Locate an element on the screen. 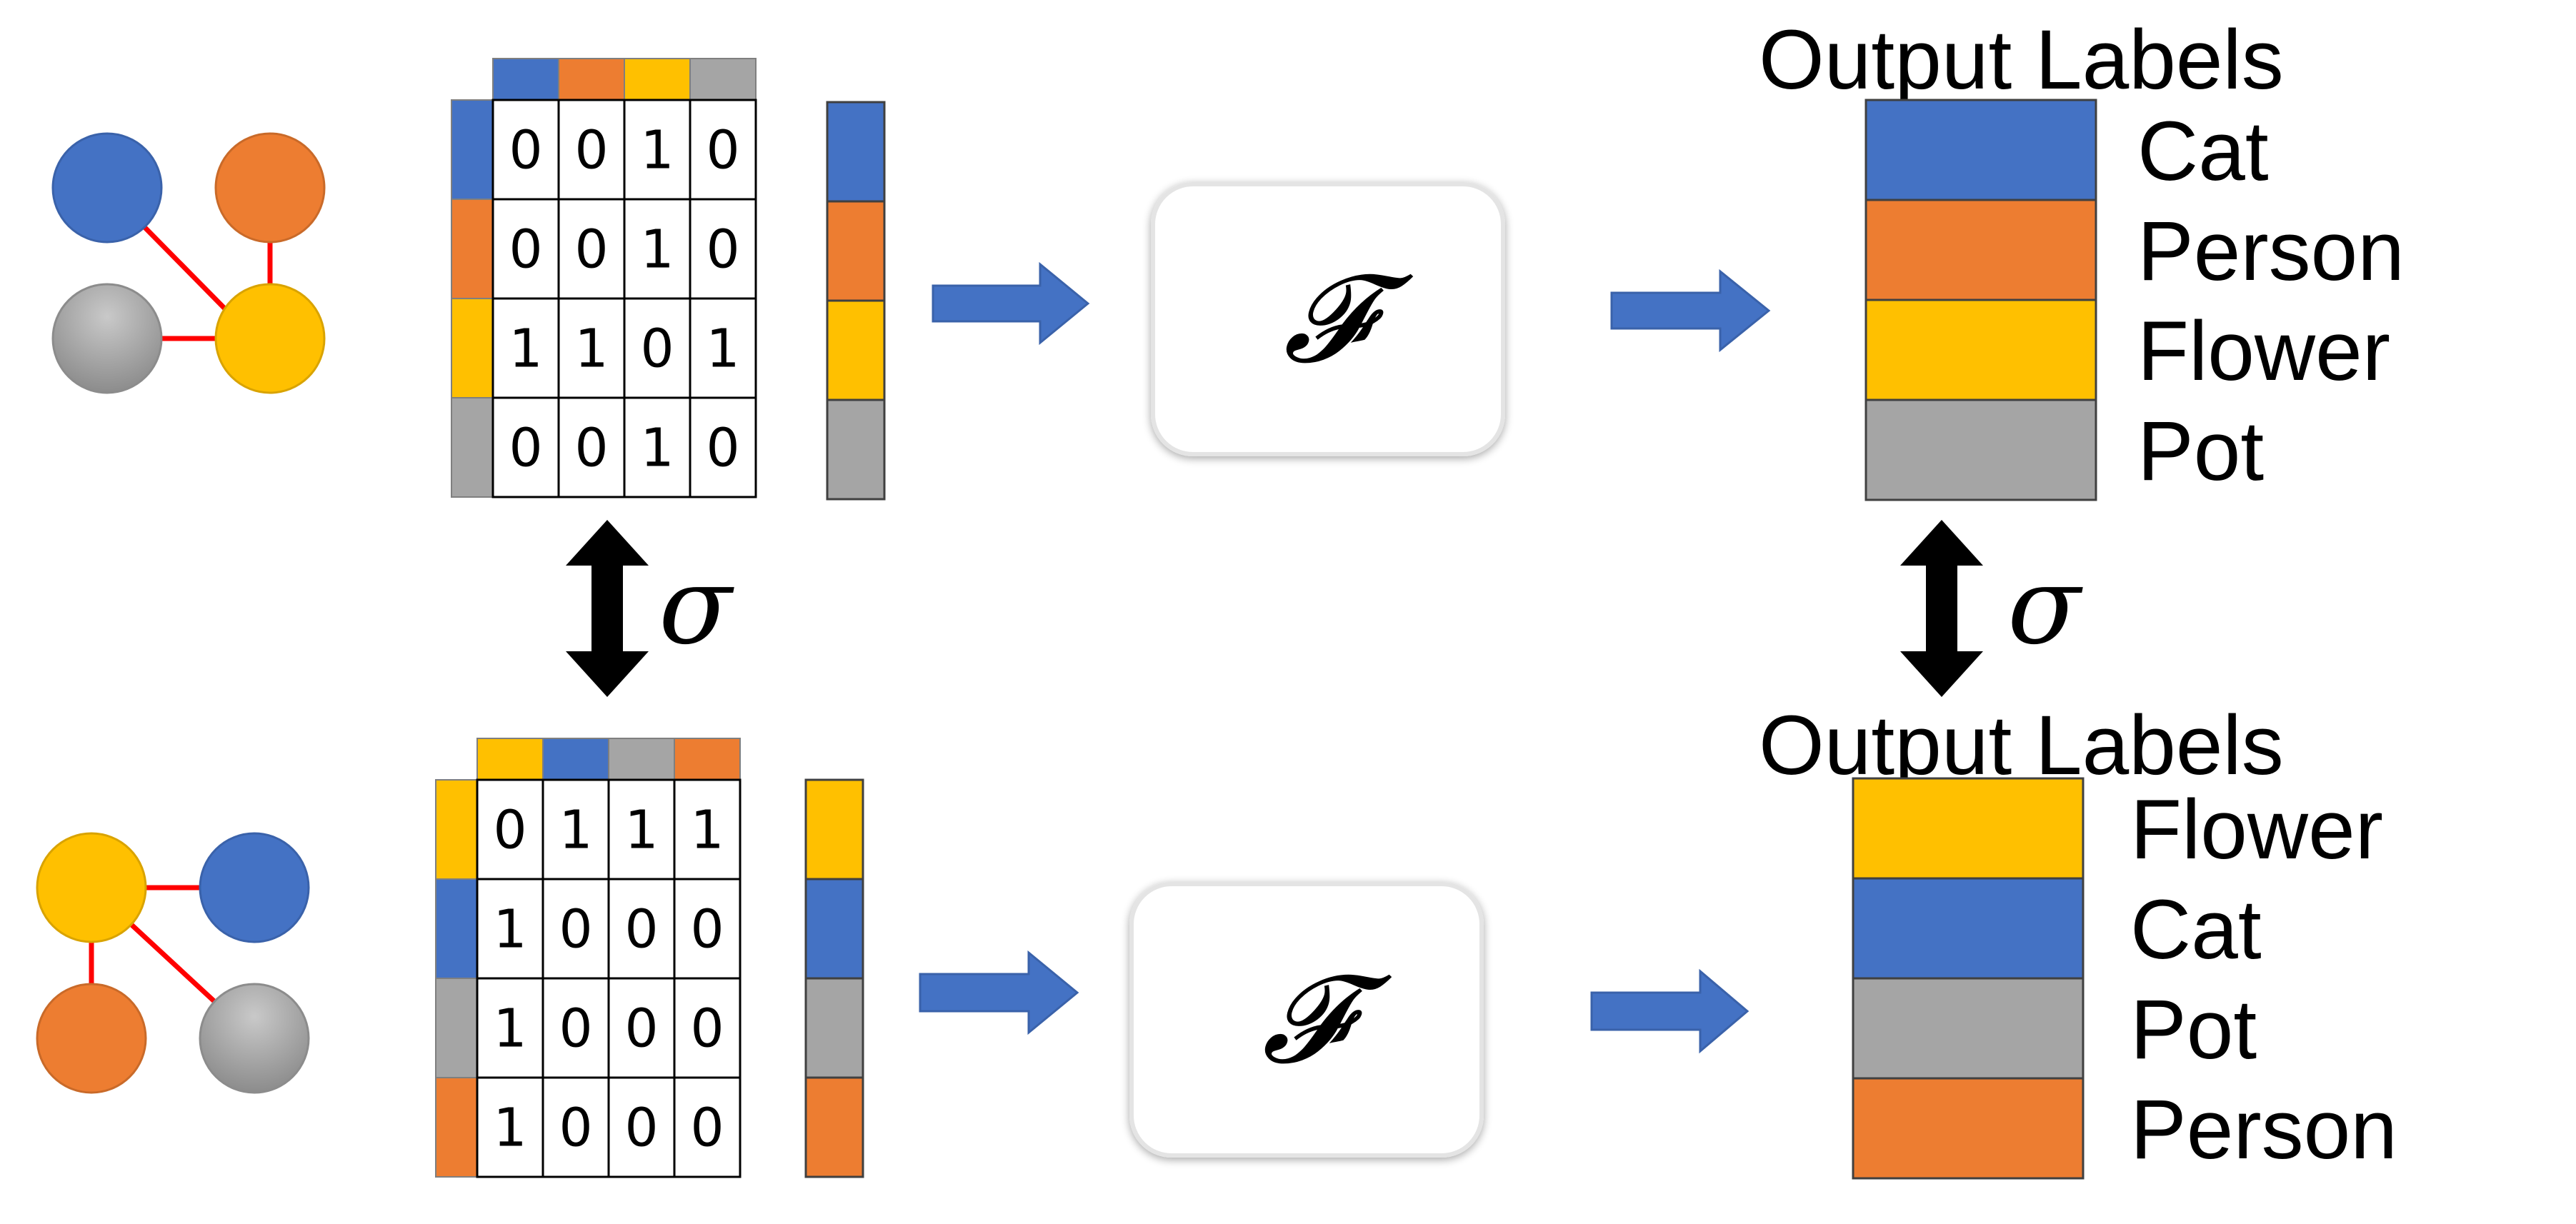 The width and height of the screenshot is (2576, 1224). output-color-orange is located at coordinates (1981, 250).